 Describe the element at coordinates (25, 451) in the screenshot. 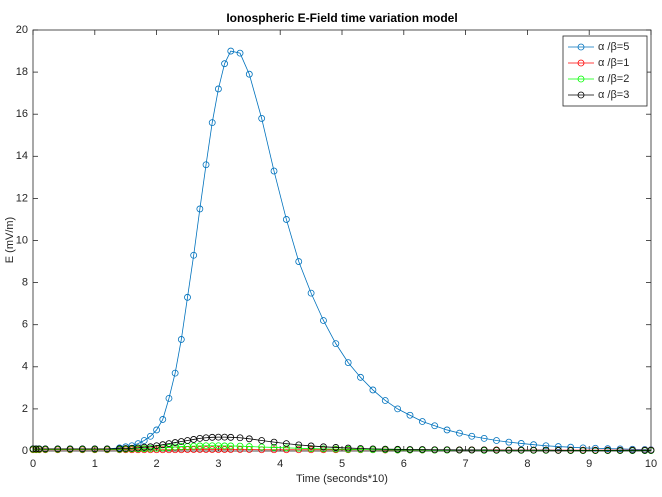

I see `y-tick-label: 0` at that location.